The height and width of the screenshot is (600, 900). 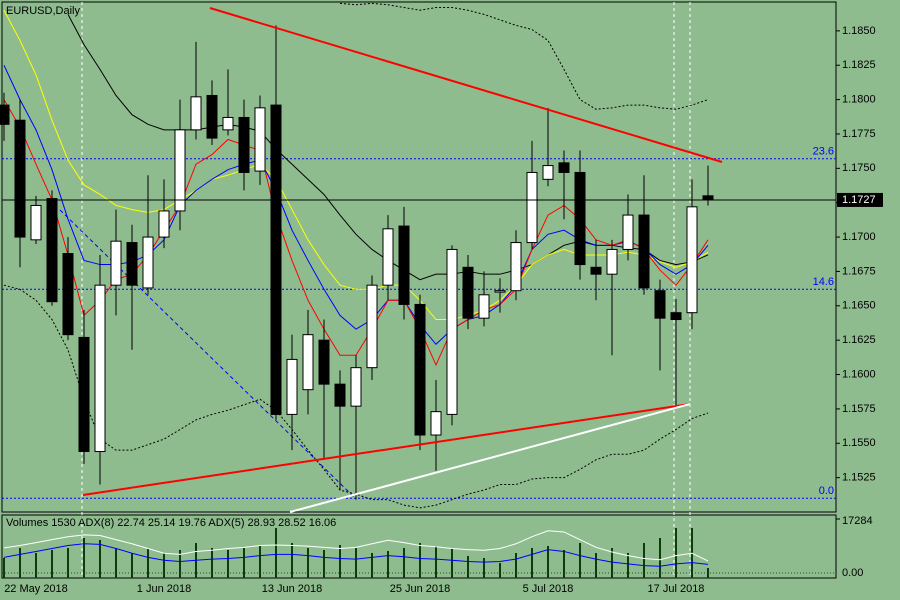 What do you see at coordinates (164, 589) in the screenshot?
I see `x-tick-label: 1 Jun 2018` at bounding box center [164, 589].